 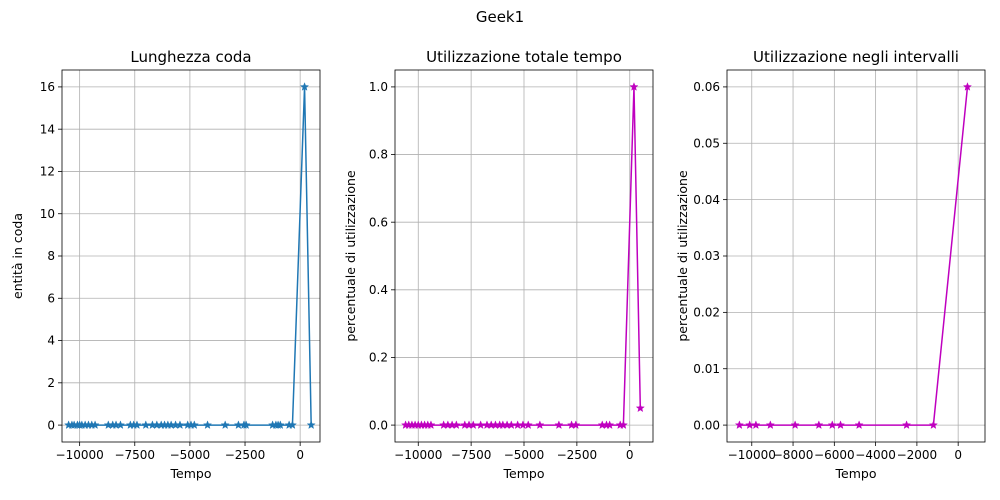 I want to click on y-tick-label: 4, so click(x=51, y=341).